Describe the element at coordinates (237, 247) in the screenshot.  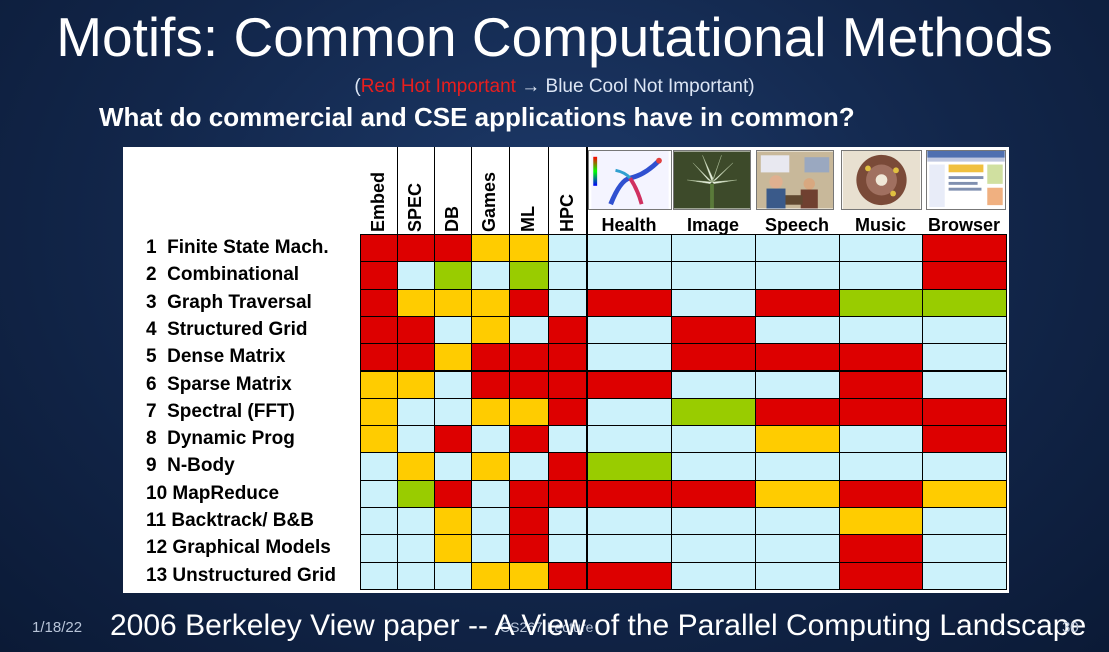
I see `row-label: 1 Finite State Mach.` at that location.